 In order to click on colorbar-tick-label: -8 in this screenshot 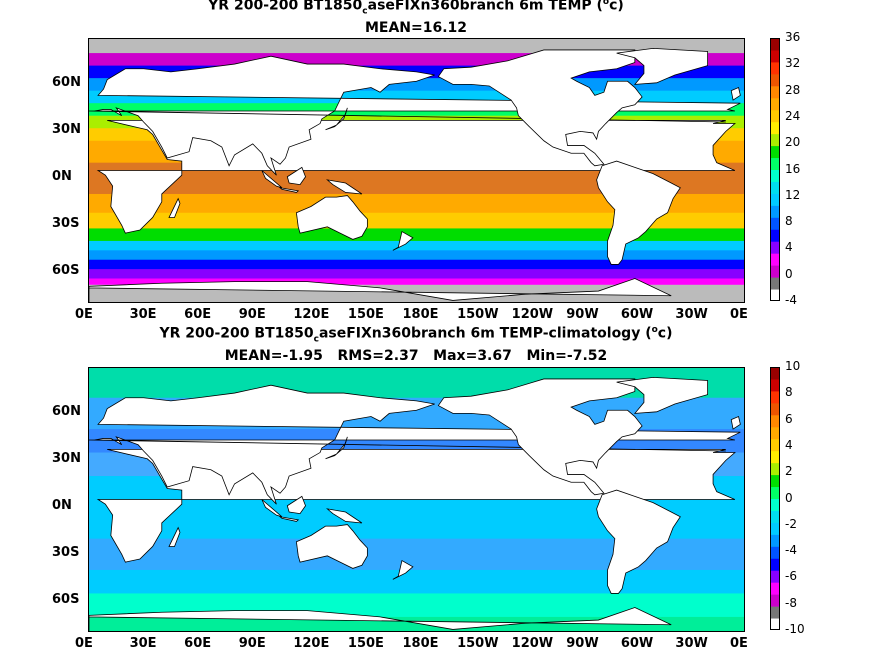, I will do `click(791, 602)`.